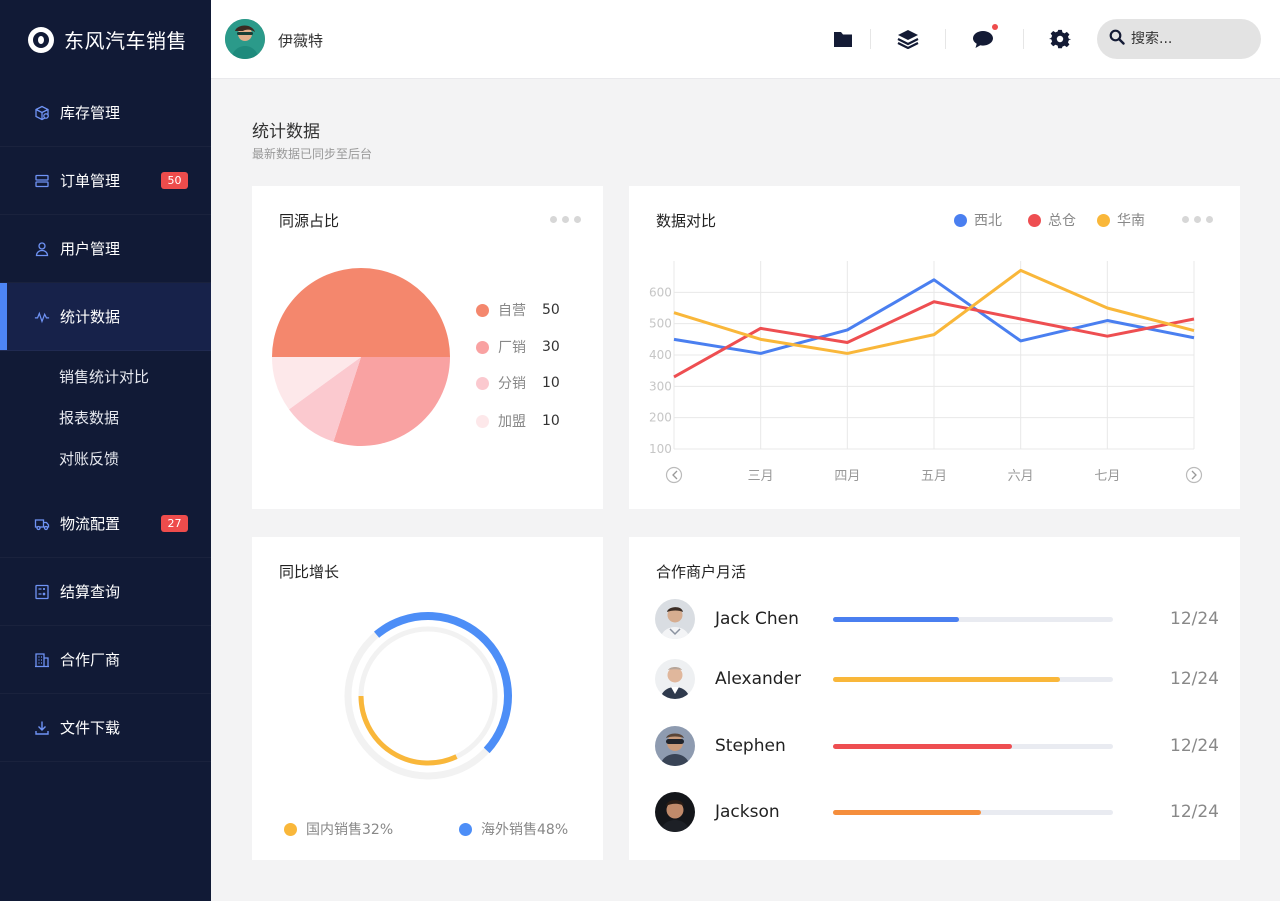 This screenshot has height=901, width=1280. What do you see at coordinates (174, 523) in the screenshot?
I see `logistics-count-badge: 27` at bounding box center [174, 523].